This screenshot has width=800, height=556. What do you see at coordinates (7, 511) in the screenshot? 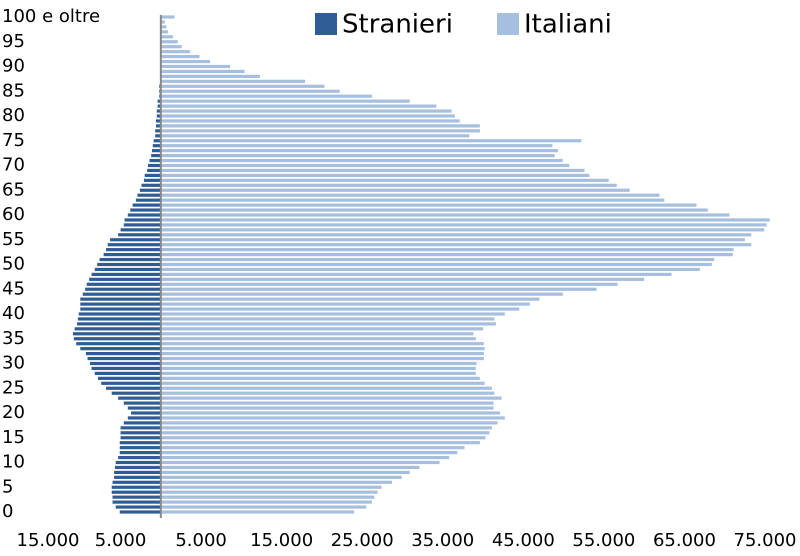
I see `y-tick-label: 0` at bounding box center [7, 511].